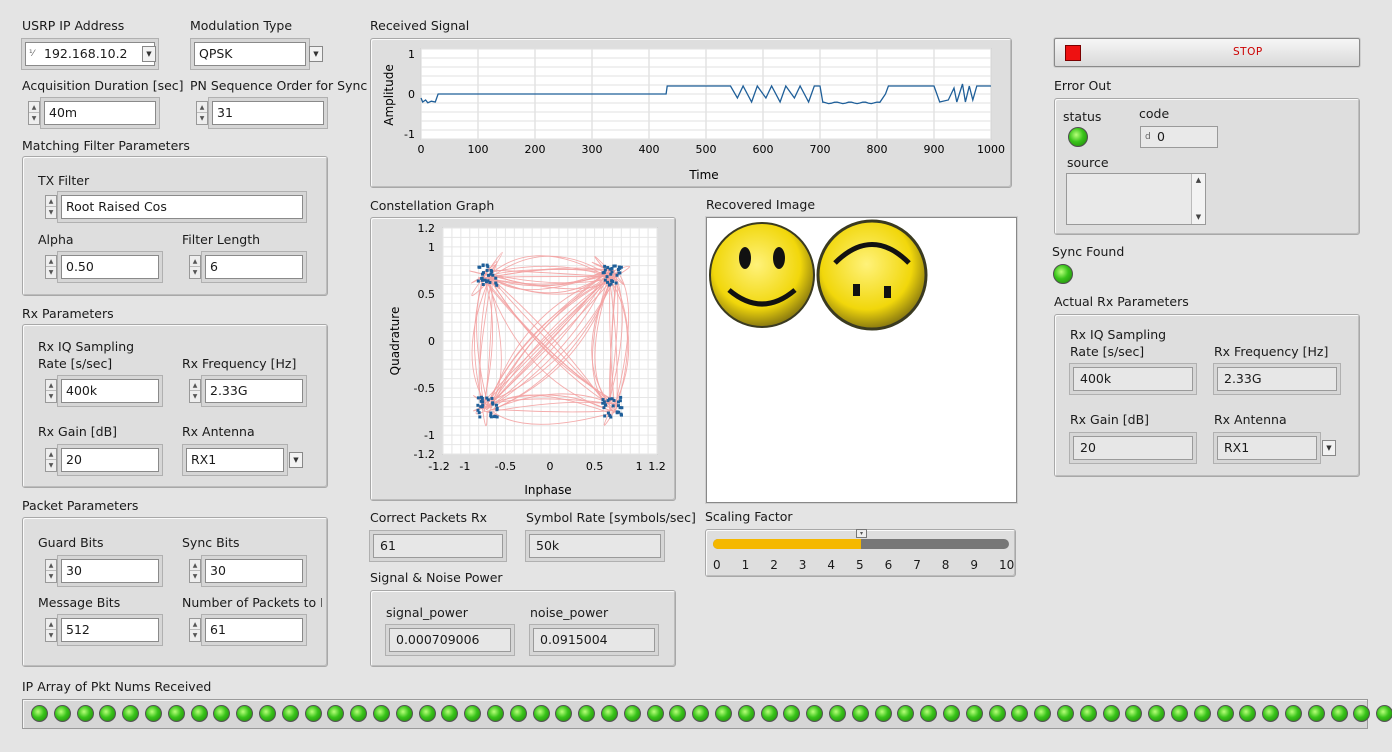  I want to click on received-x-axis-label: Time, so click(703, 175).